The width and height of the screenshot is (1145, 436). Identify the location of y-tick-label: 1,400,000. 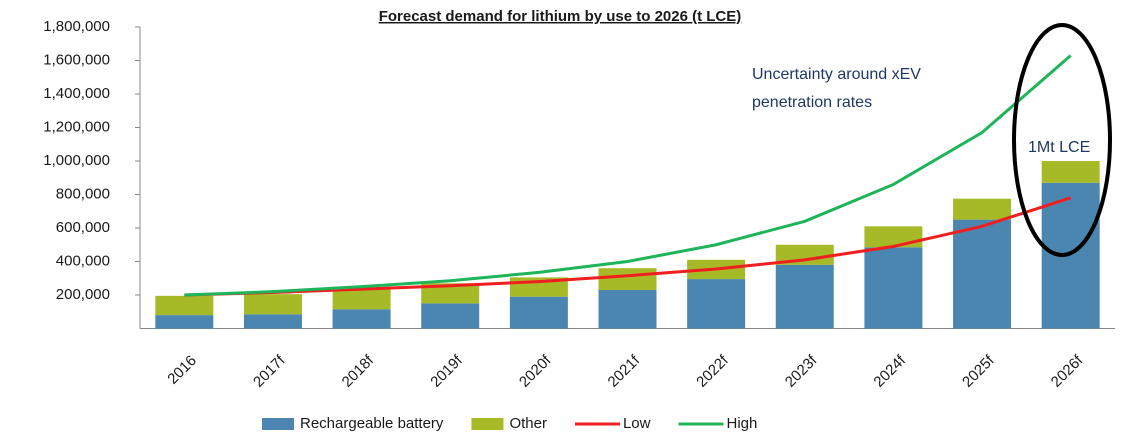
(76, 93).